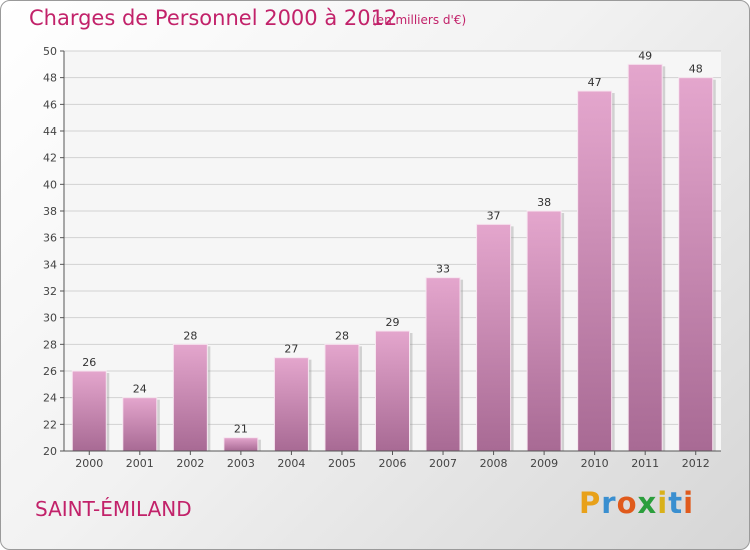 The height and width of the screenshot is (550, 750). What do you see at coordinates (595, 82) in the screenshot?
I see `data-label: 47` at bounding box center [595, 82].